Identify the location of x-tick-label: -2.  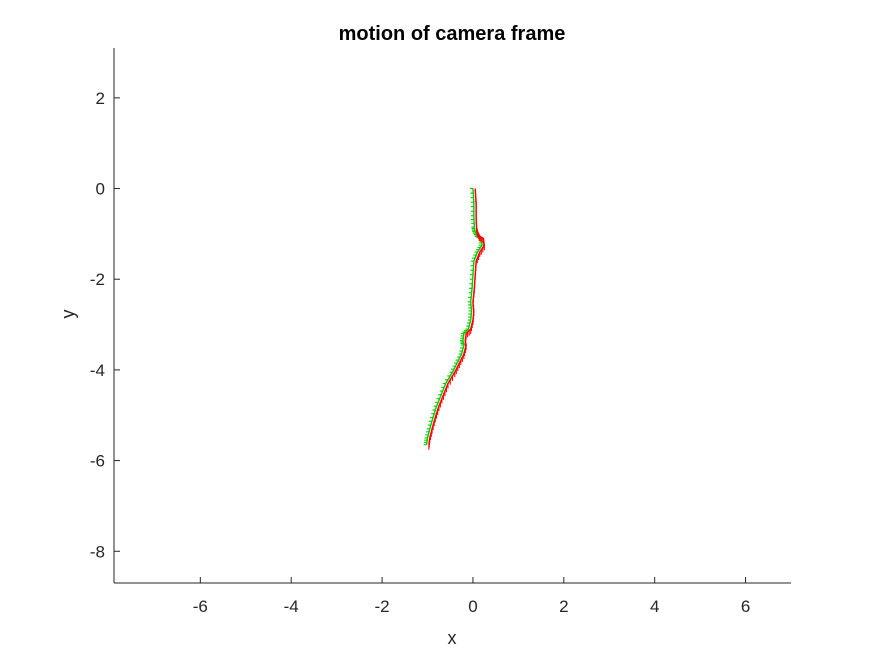
(382, 606).